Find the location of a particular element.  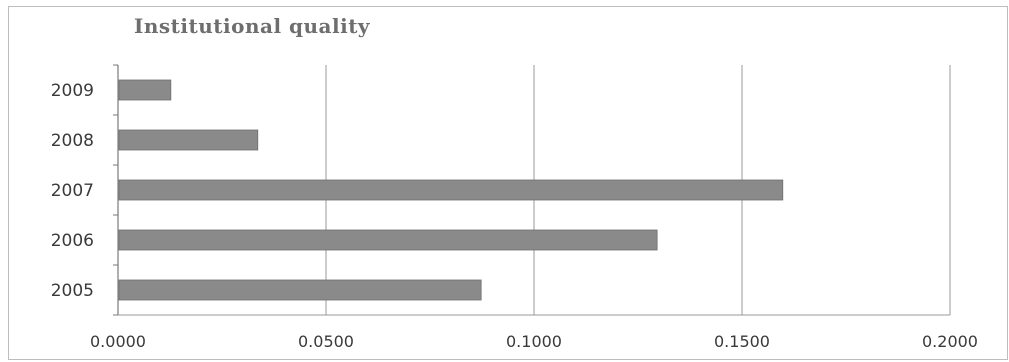

bar-2007 is located at coordinates (451, 190).